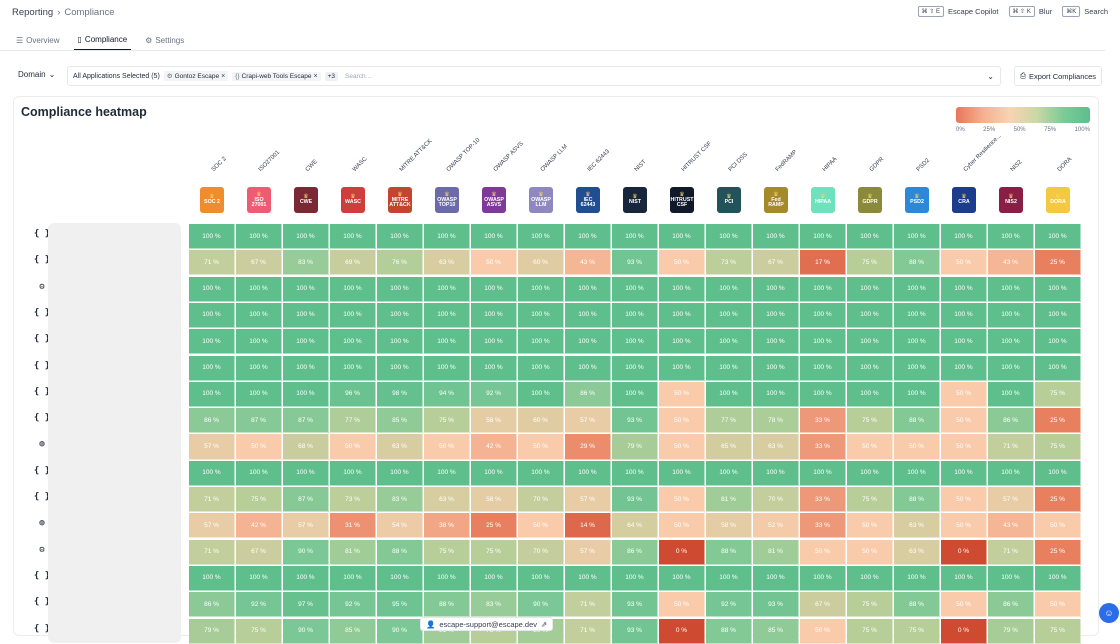  I want to click on heatmap-cell: 60 %, so click(541, 263).